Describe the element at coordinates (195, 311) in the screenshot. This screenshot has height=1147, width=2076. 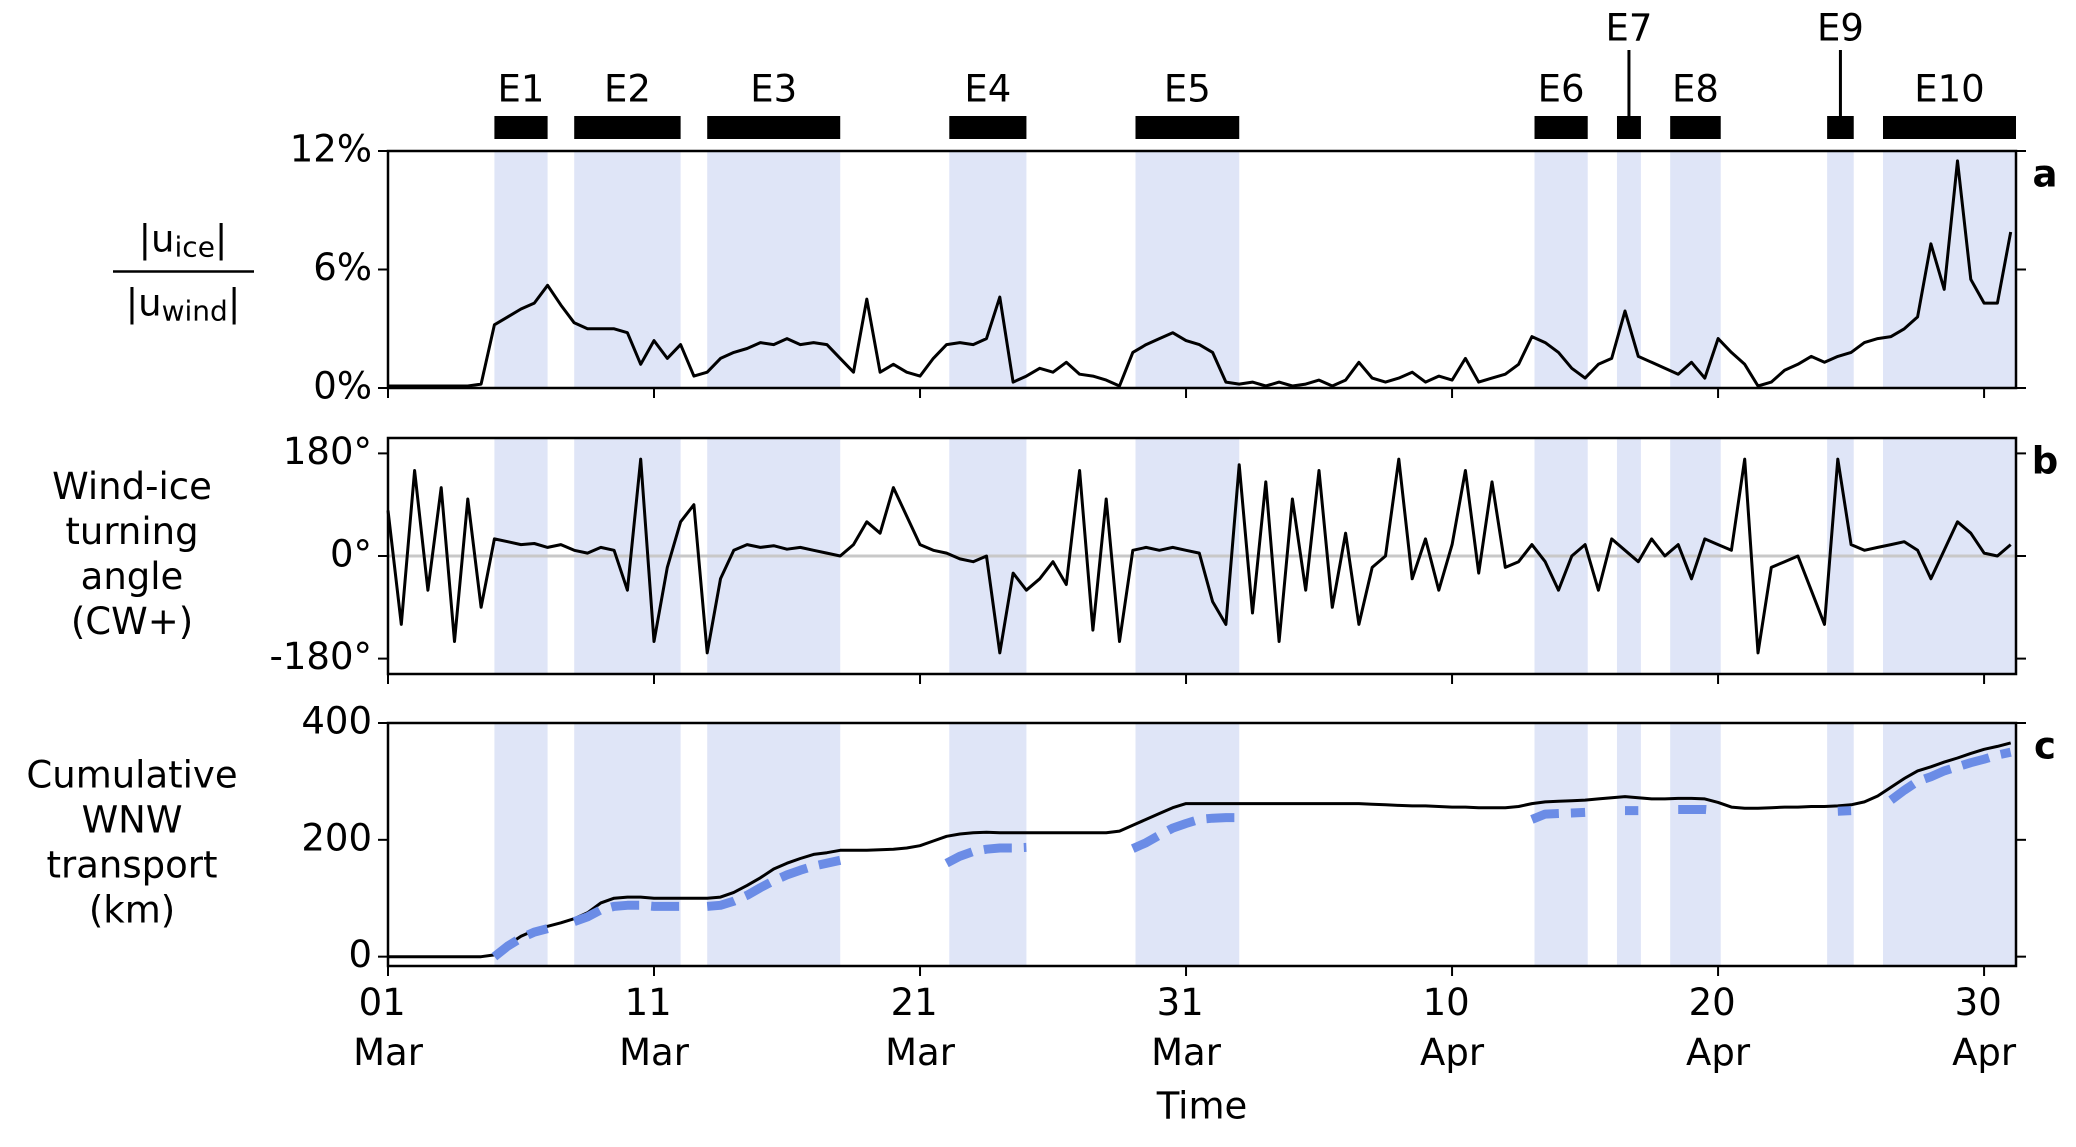
I see `y-axis-label-part: wind` at that location.